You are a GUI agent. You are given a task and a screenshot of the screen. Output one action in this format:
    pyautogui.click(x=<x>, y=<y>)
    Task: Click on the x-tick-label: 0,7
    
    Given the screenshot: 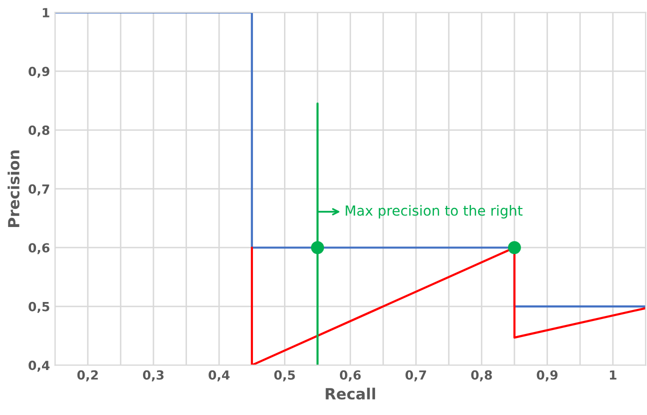 What is the action you would take?
    pyautogui.click(x=416, y=376)
    